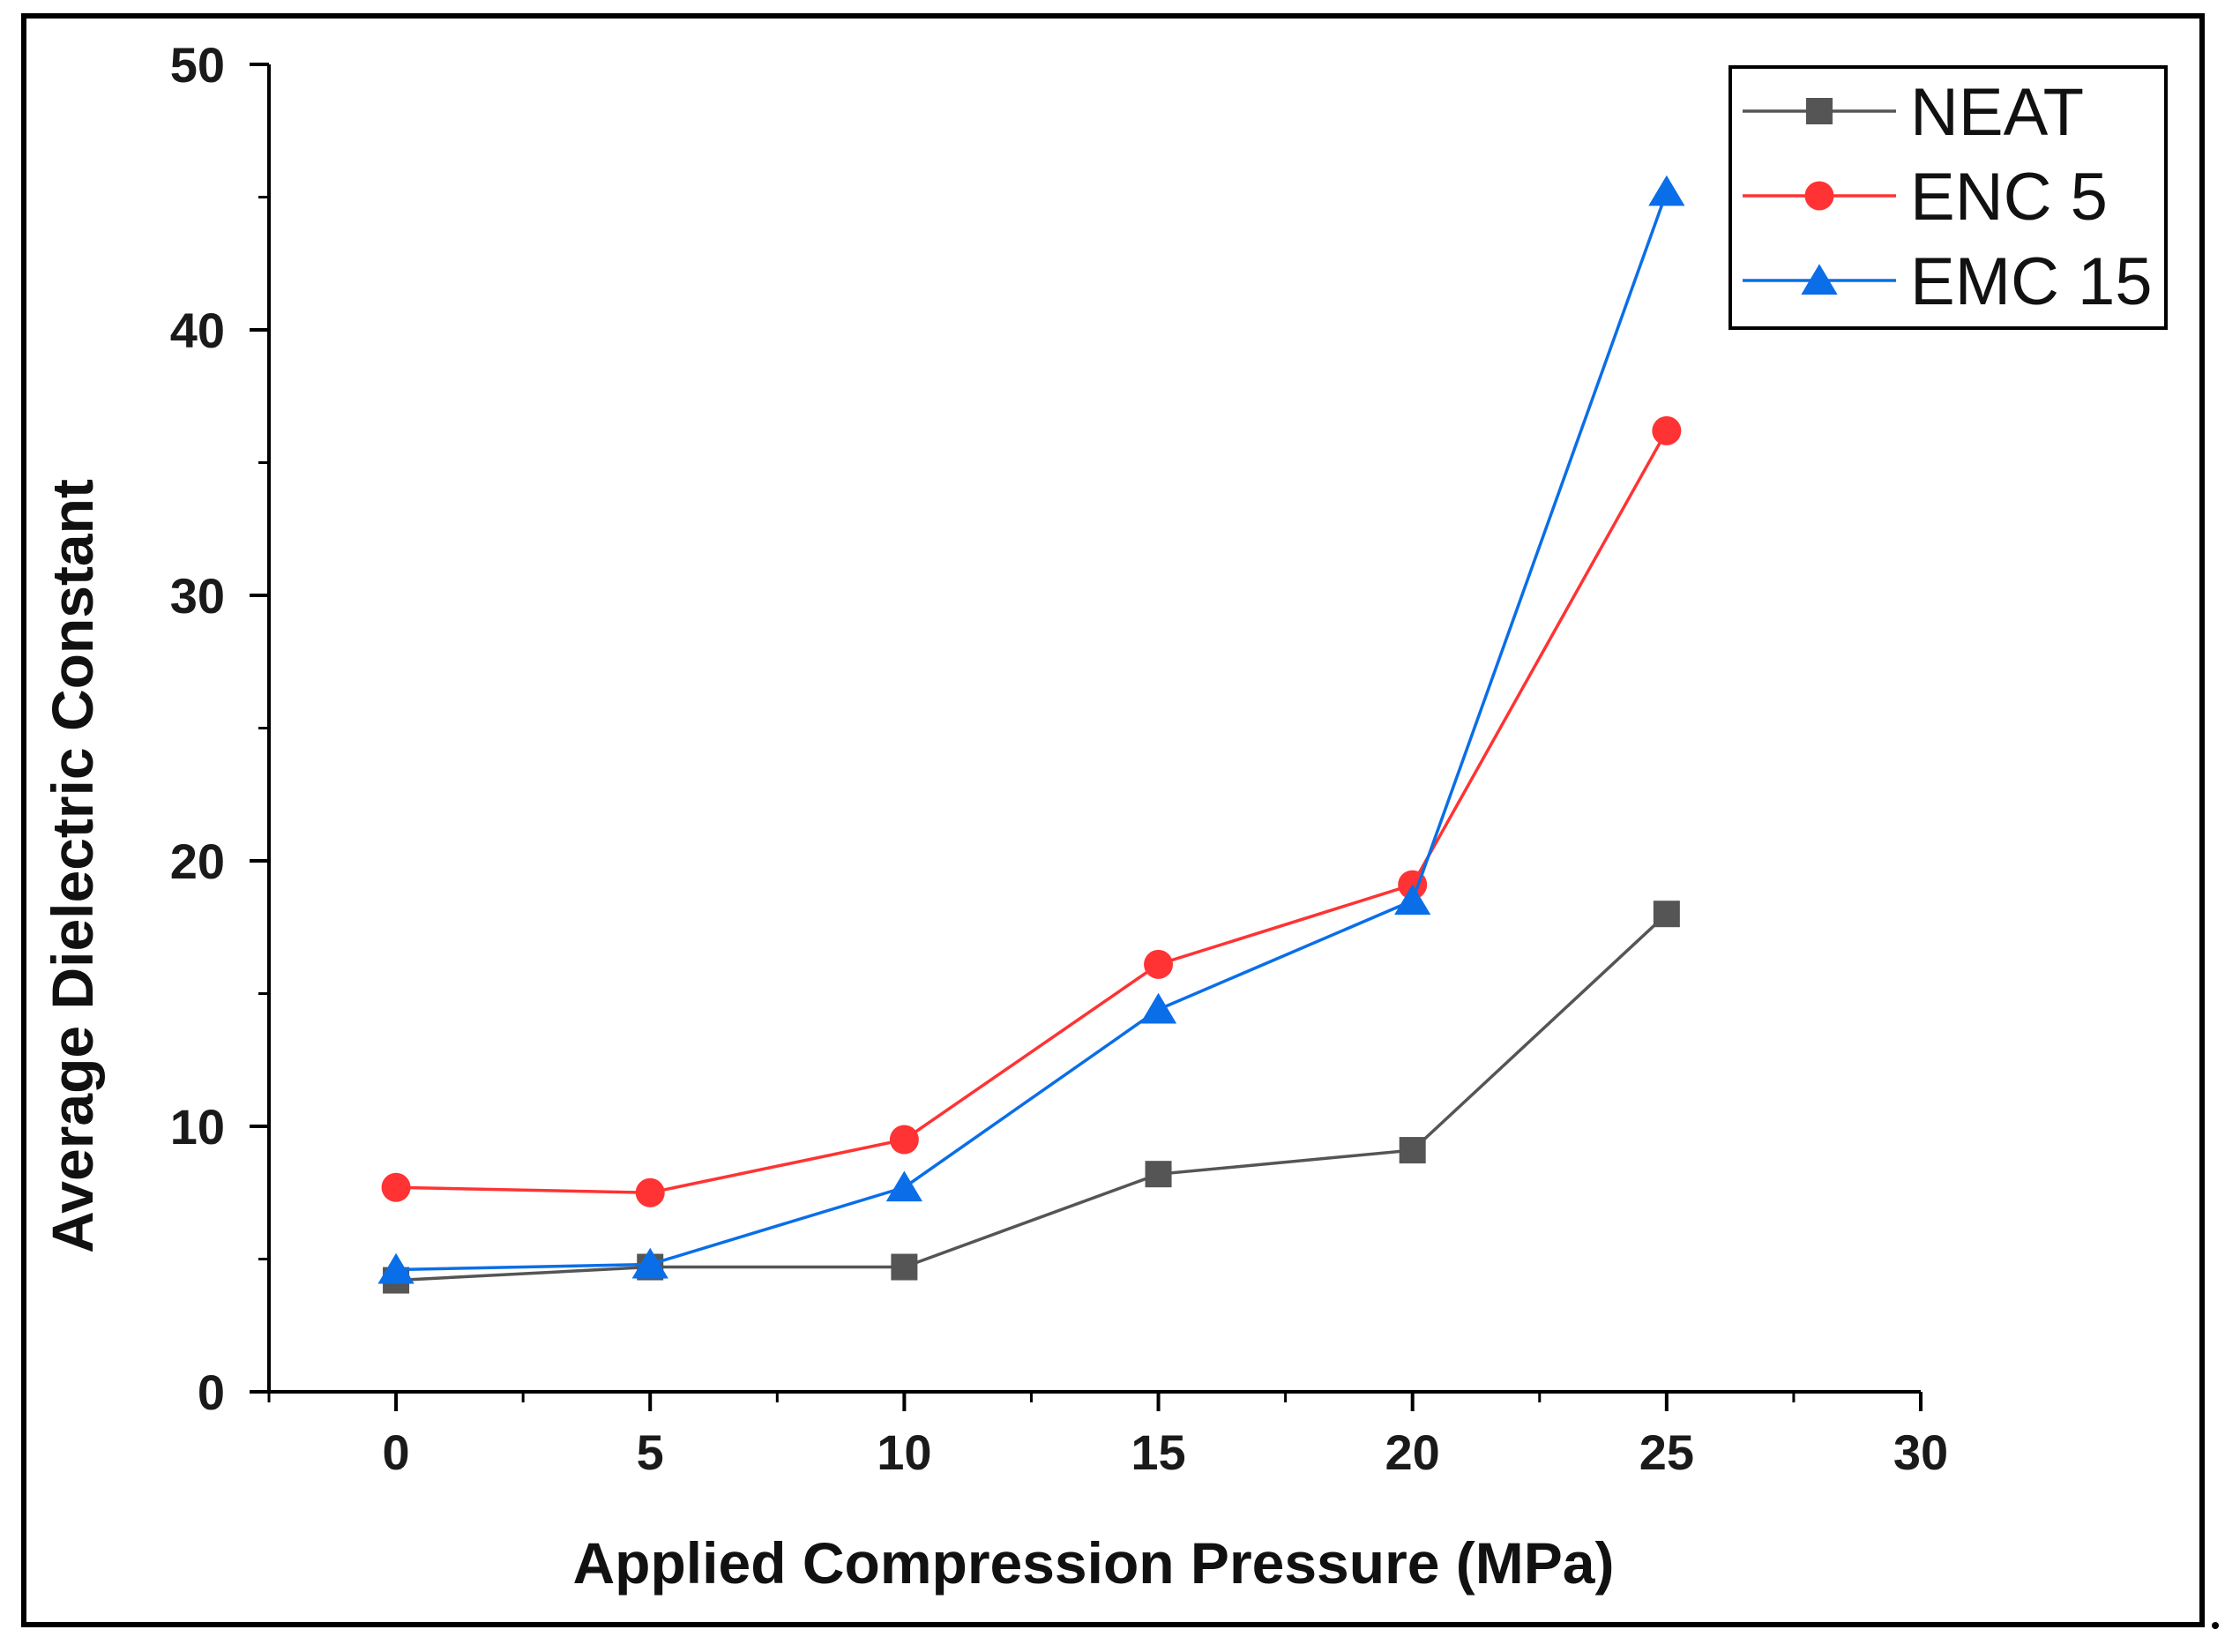 The image size is (2225, 1652). Describe the element at coordinates (1920, 1452) in the screenshot. I see `x-tick-label: 30` at that location.